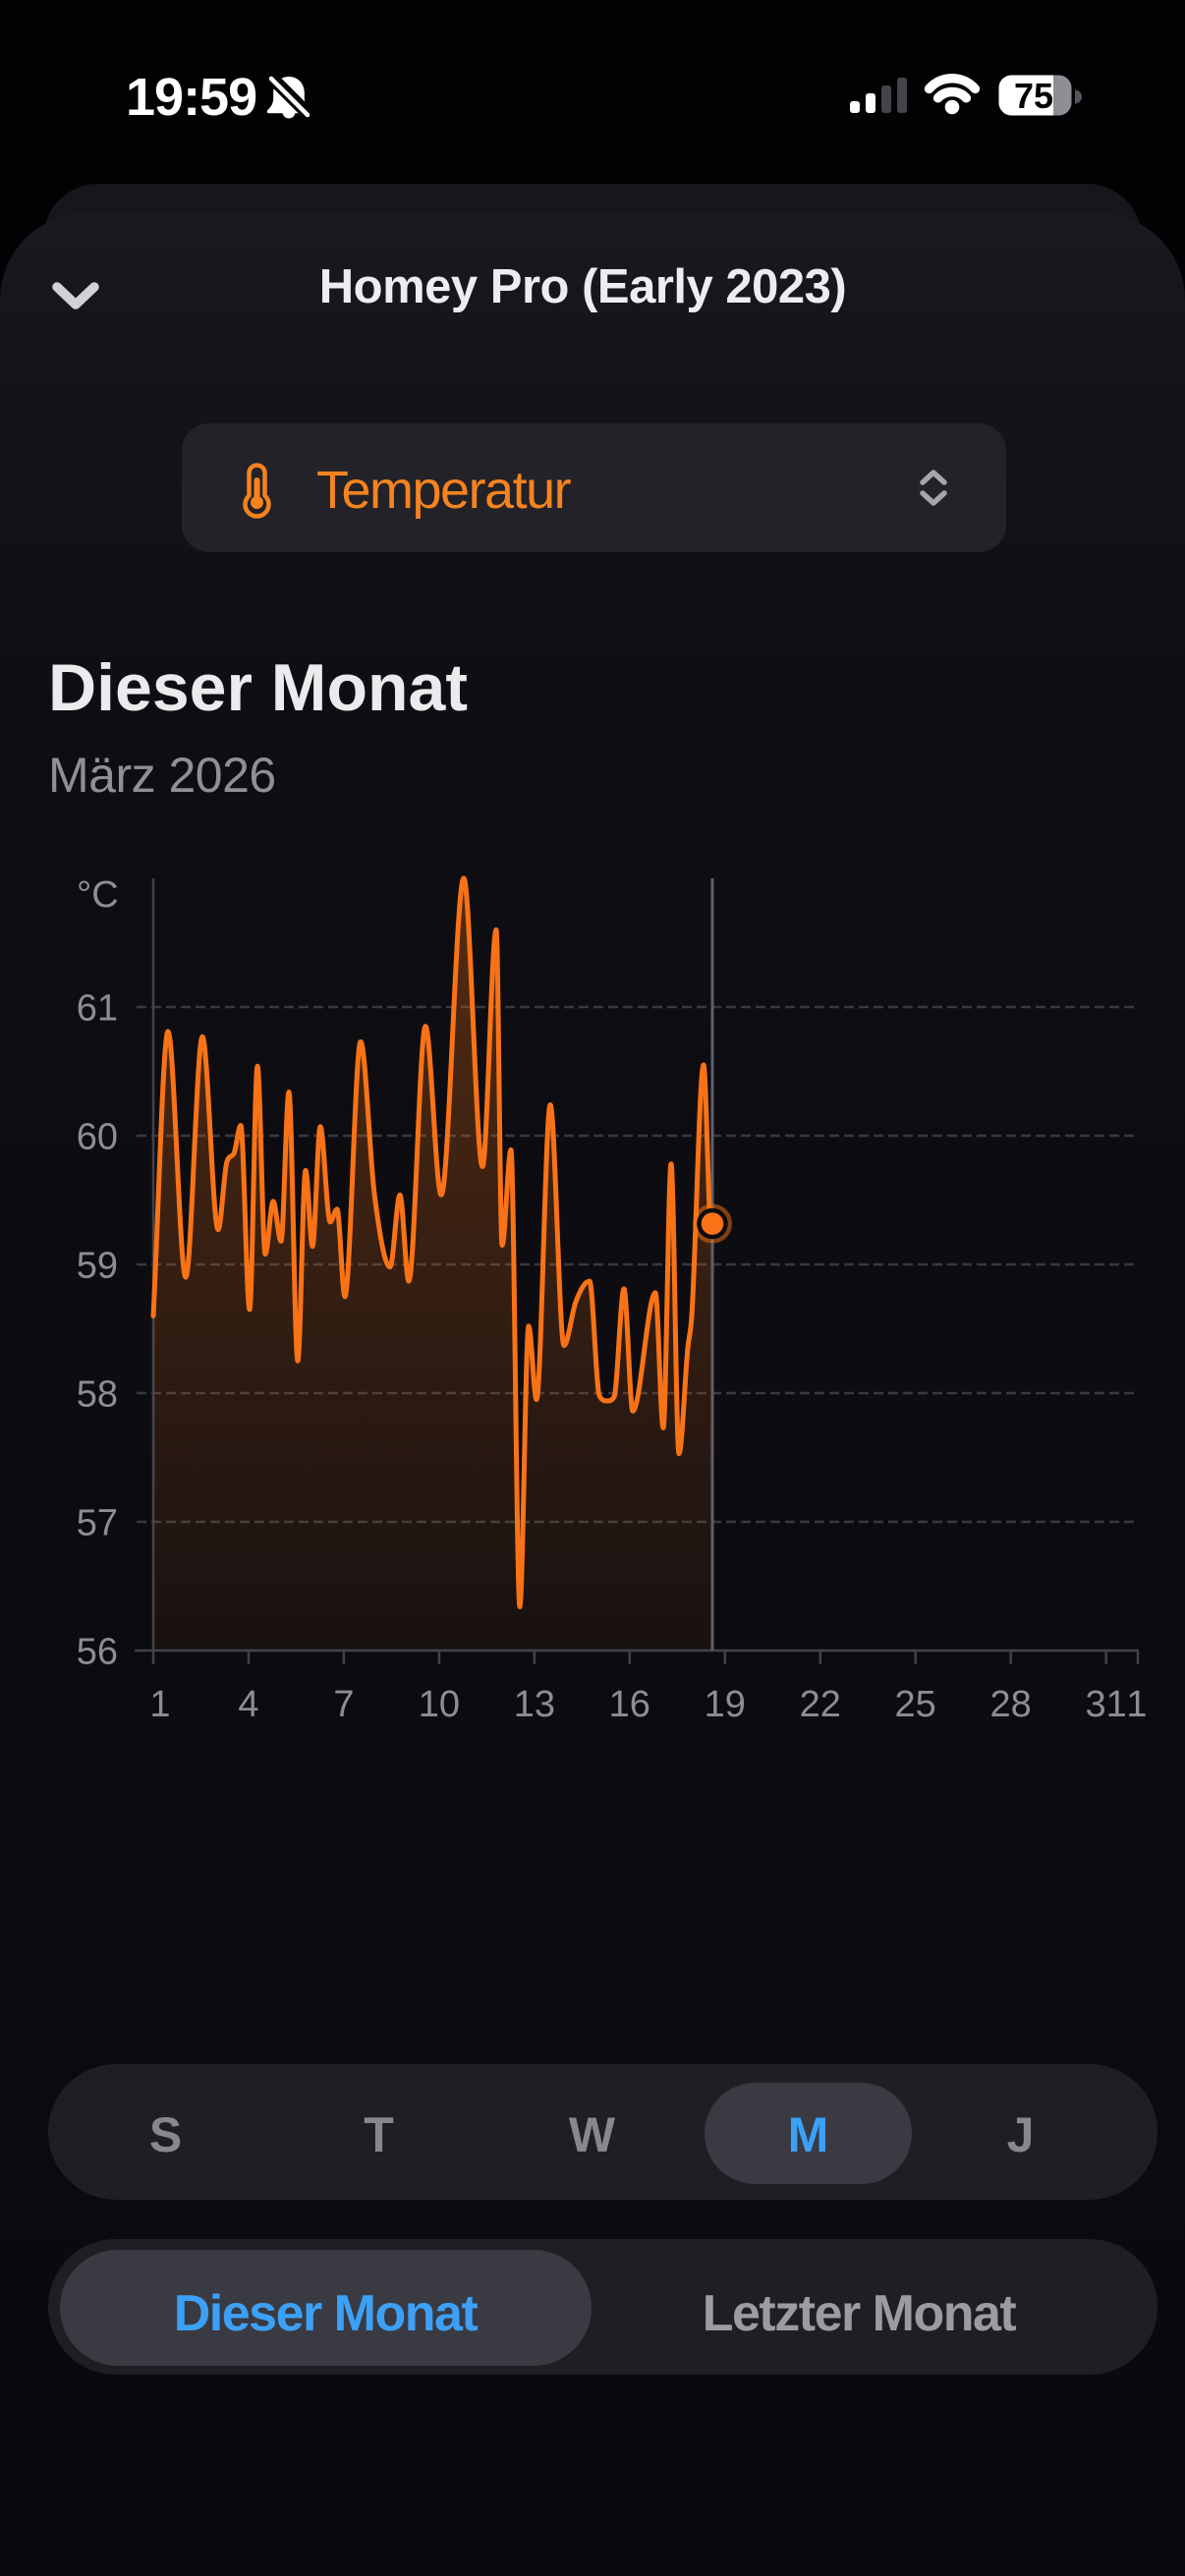  Describe the element at coordinates (592, 2134) in the screenshot. I see `svg-text: W` at that location.